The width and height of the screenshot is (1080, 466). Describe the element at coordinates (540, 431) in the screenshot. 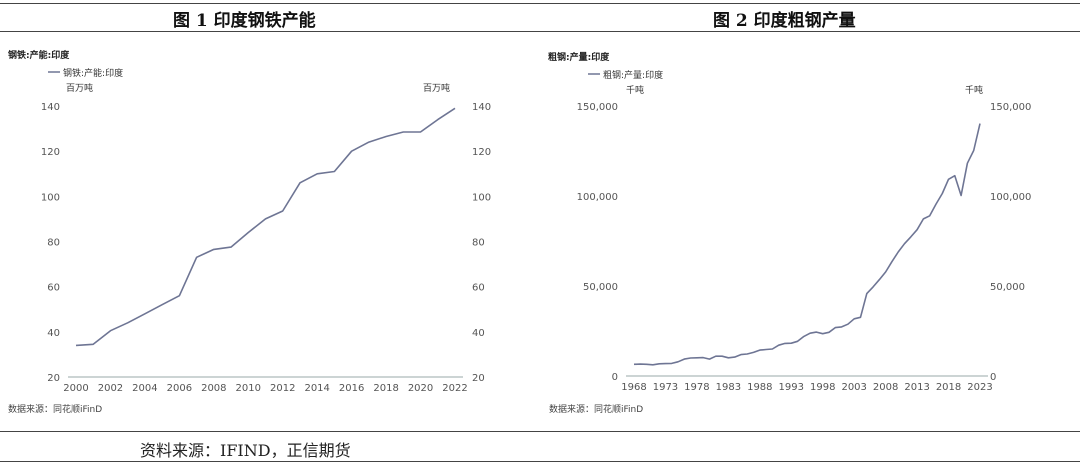

I see `footer-top-rule` at that location.